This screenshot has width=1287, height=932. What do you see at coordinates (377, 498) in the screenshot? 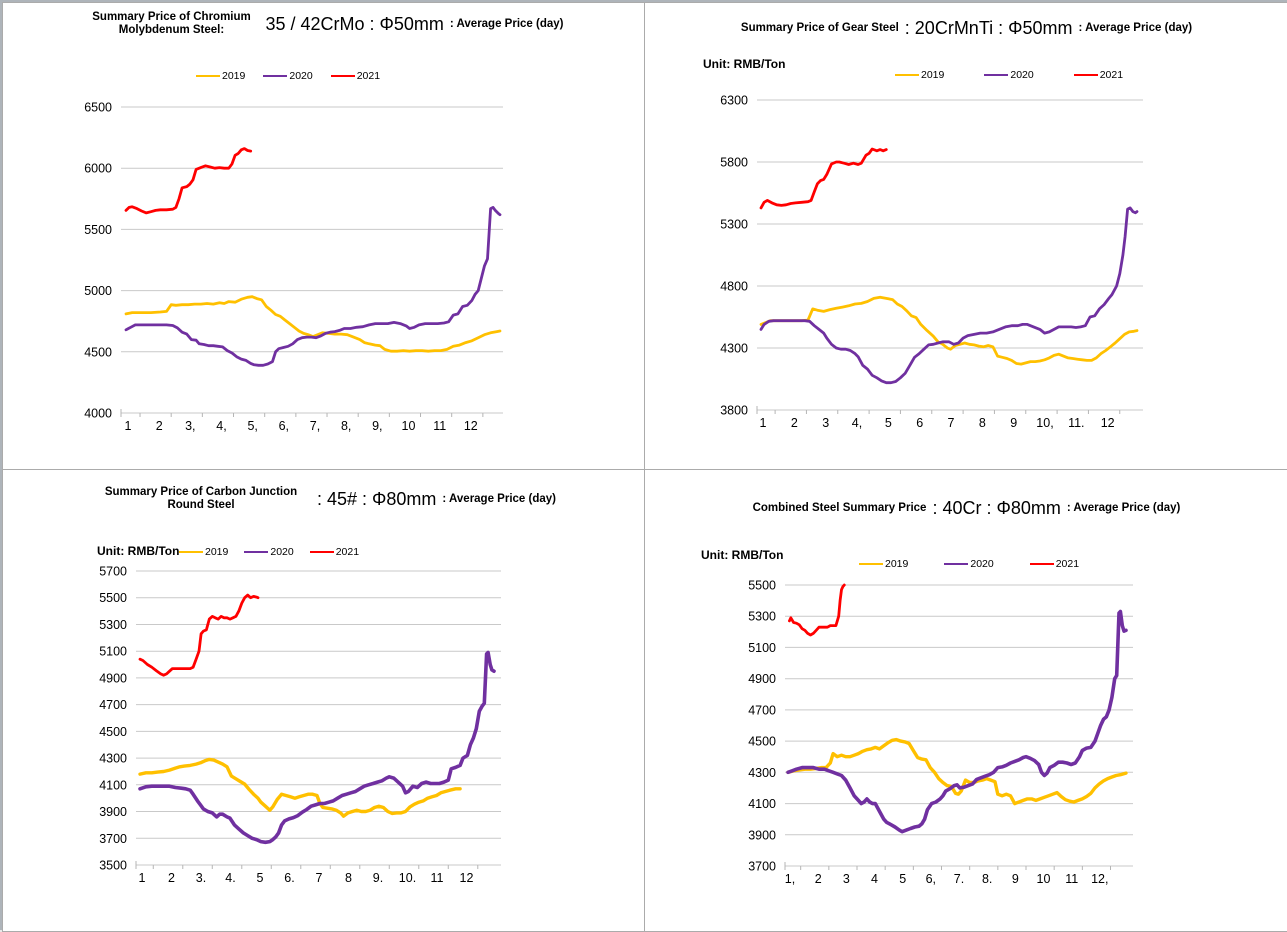
I see `chart-title-main: : 45# : Φ80mm` at bounding box center [377, 498].